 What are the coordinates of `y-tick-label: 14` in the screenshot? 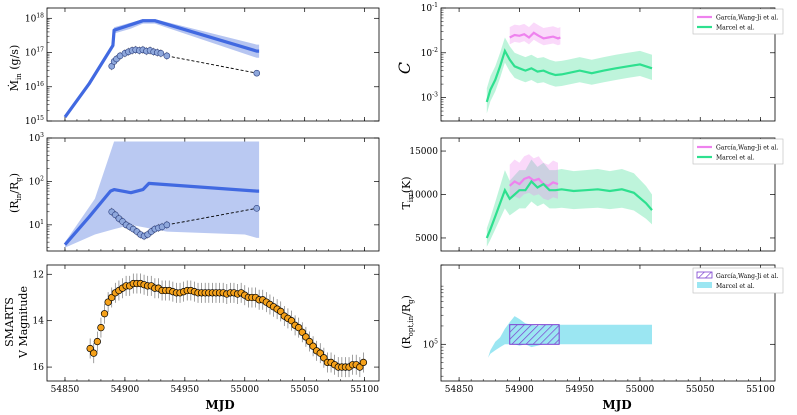 It's located at (39, 322).